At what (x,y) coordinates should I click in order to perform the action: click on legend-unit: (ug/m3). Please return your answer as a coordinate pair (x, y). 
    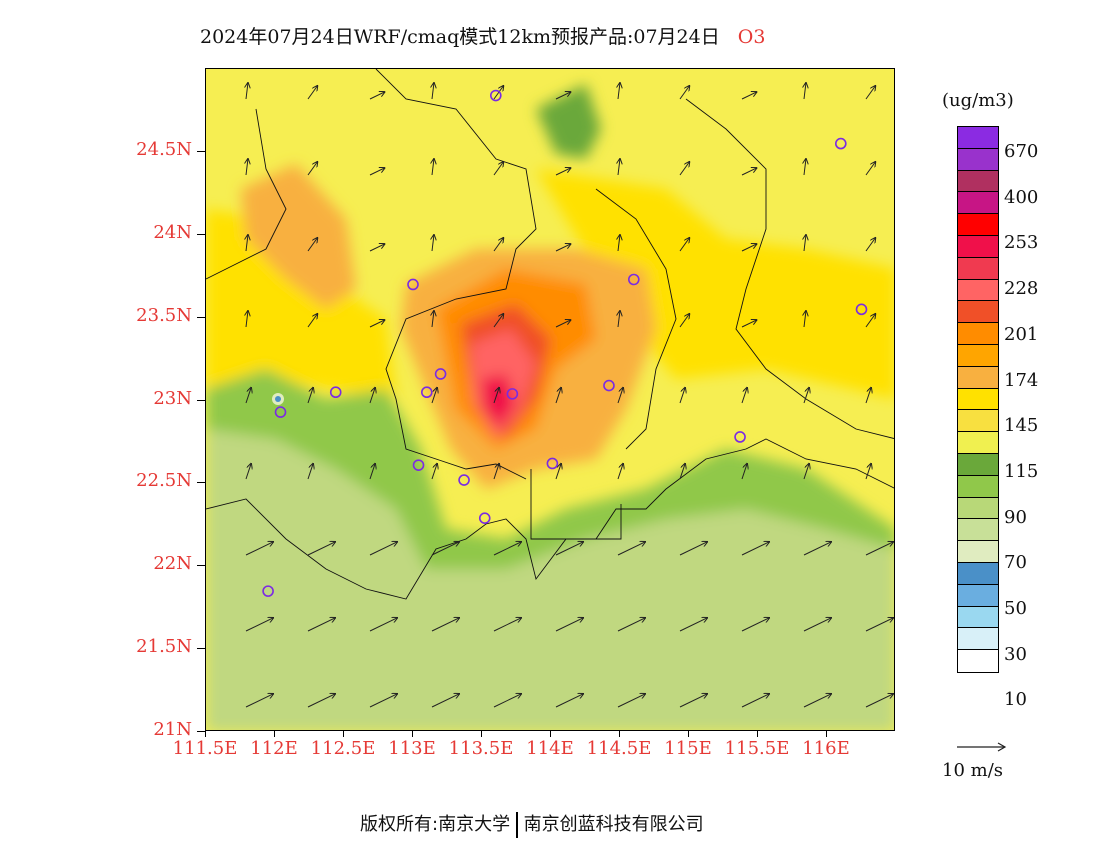
    Looking at the image, I should click on (978, 100).